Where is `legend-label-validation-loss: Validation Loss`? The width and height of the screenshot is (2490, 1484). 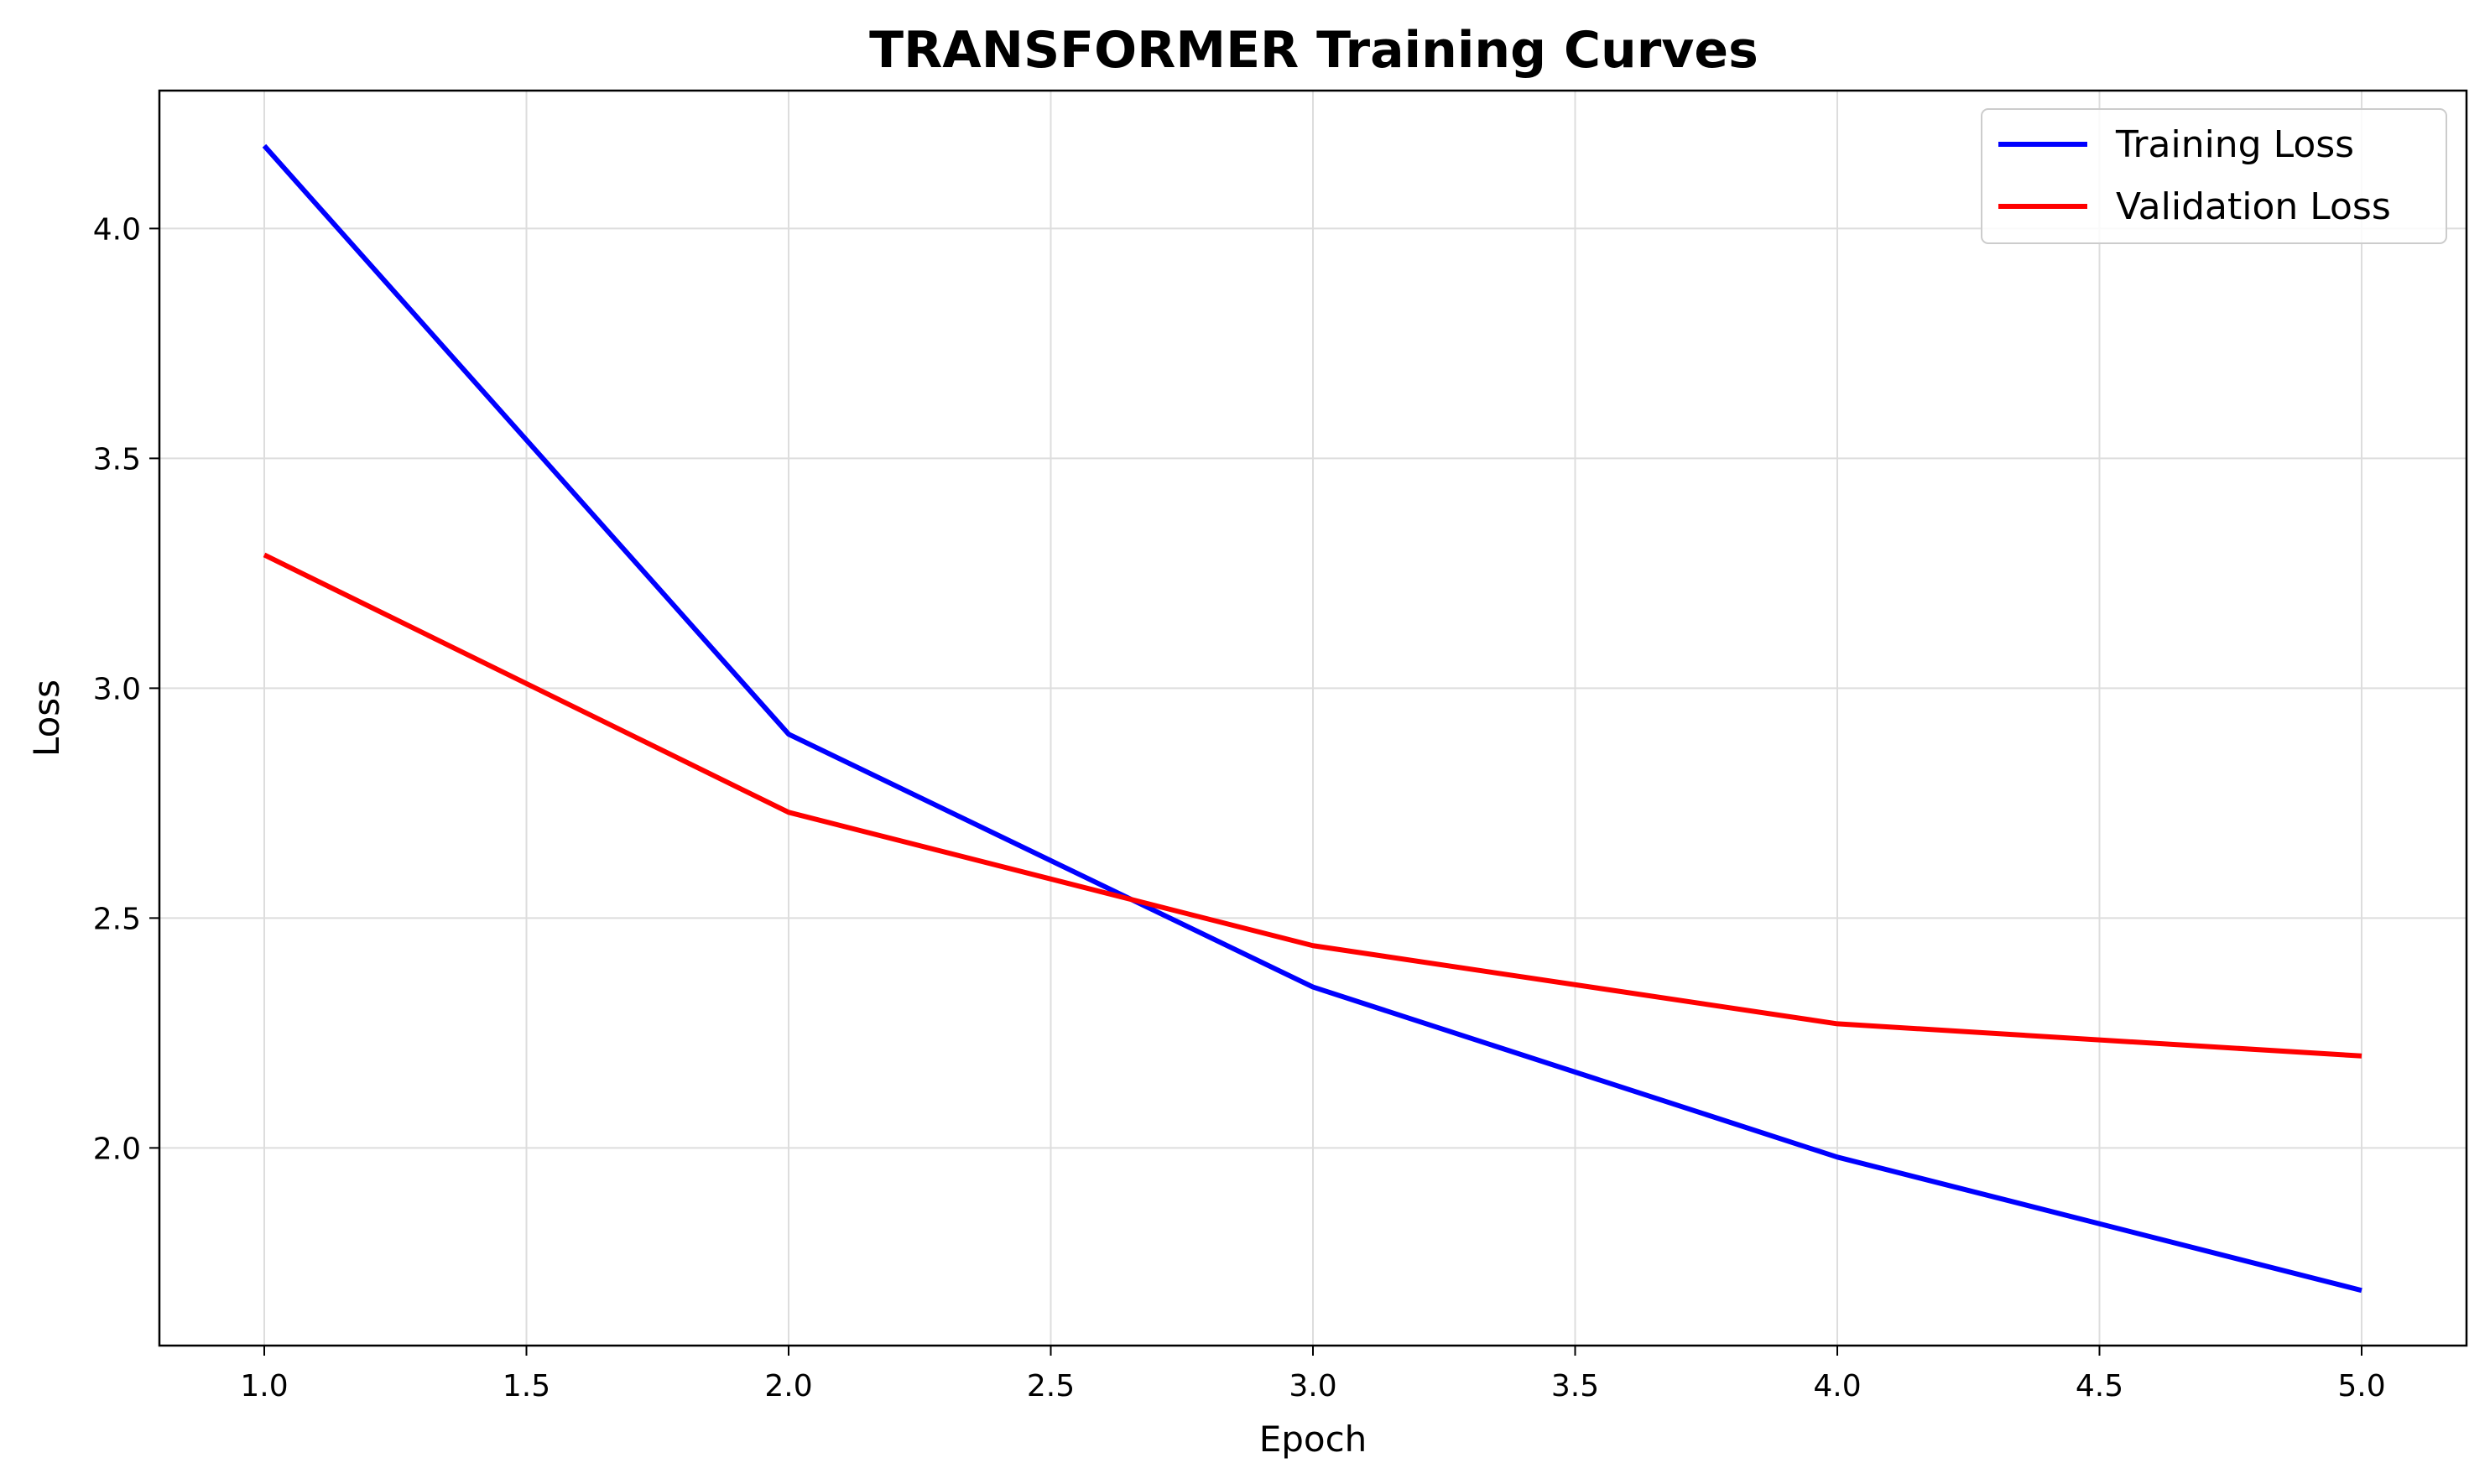
legend-label-validation-loss: Validation Loss is located at coordinates (2253, 206).